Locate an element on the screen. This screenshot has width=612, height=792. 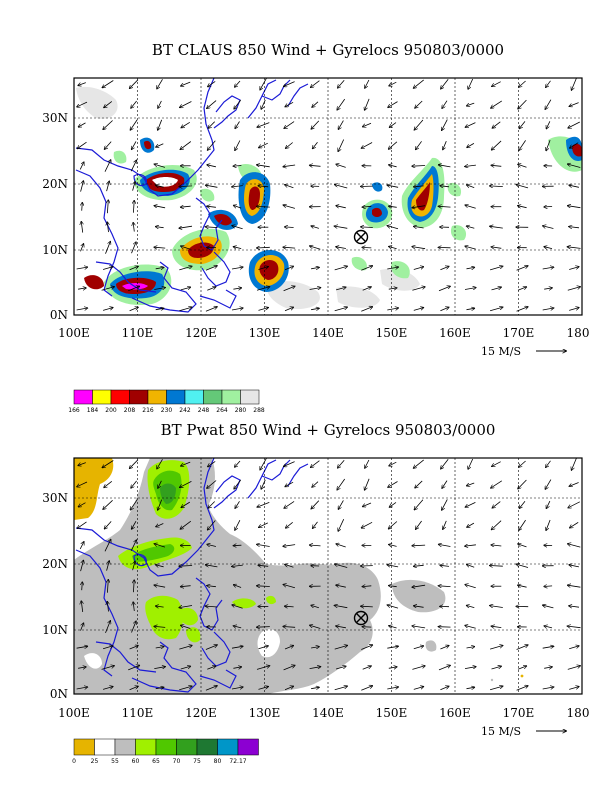
colorbar-tick-label: 208 is located at coordinates (130, 410).